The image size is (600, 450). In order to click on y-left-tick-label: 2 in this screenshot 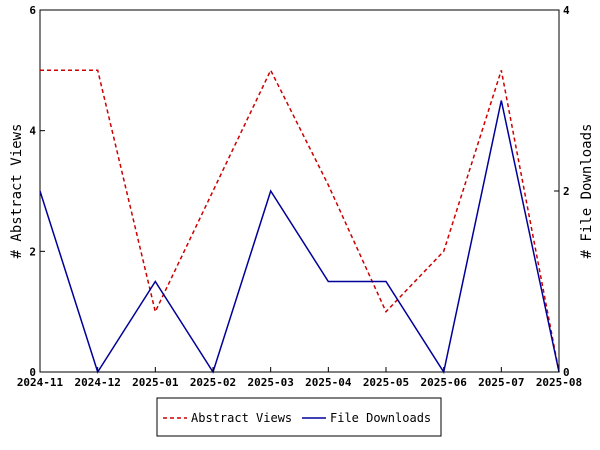, I will do `click(32, 251)`.